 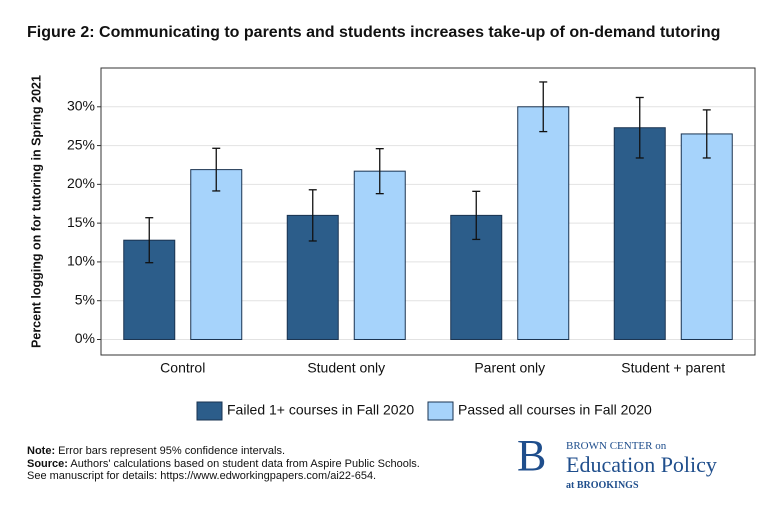 I want to click on note-label: Source:, so click(x=47, y=463).